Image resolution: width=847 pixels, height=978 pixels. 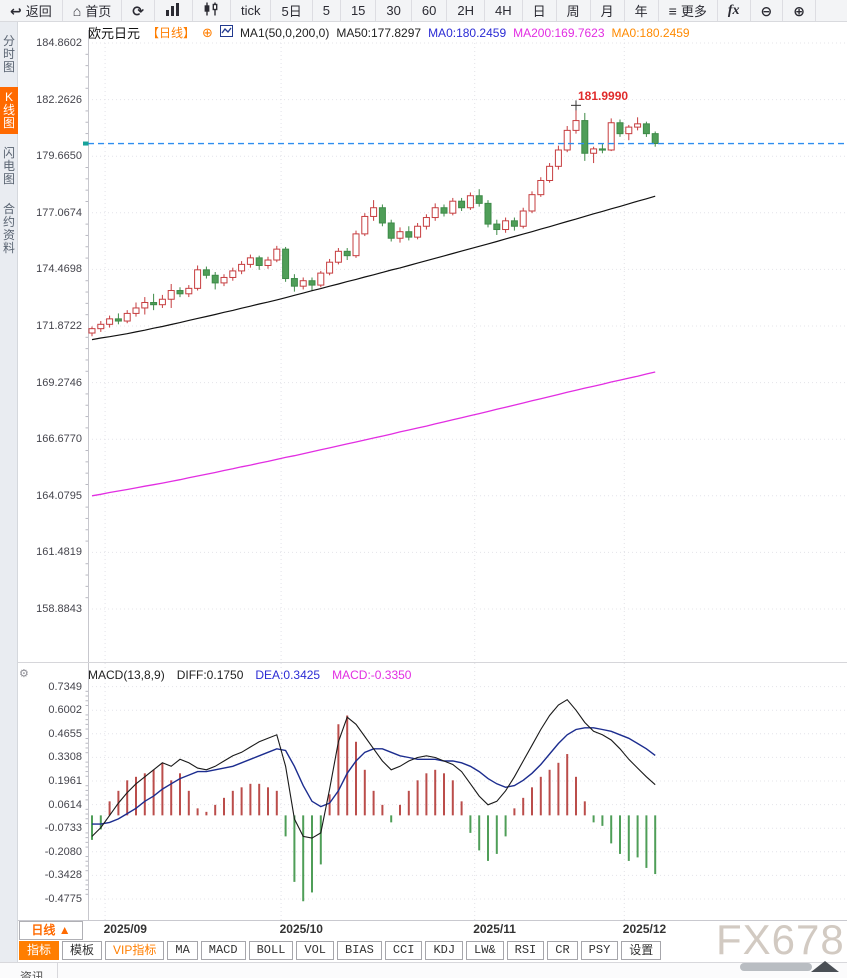 What do you see at coordinates (39, 950) in the screenshot?
I see `tab-indicators: 指标` at bounding box center [39, 950].